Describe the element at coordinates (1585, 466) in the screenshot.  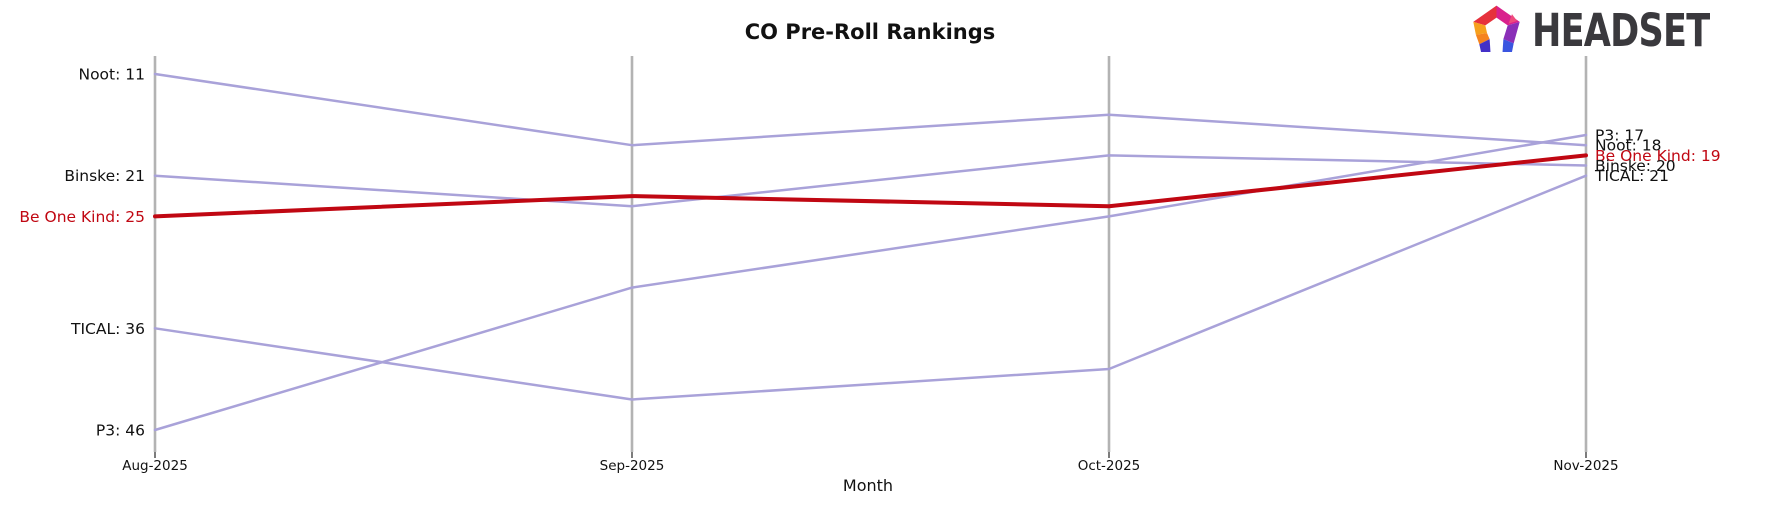
I see `x-tick-label: Nov-2025` at that location.